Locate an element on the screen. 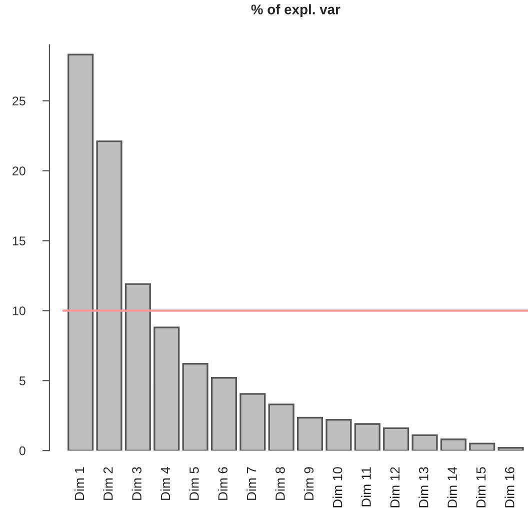 The height and width of the screenshot is (527, 528). x-tick-label: Dim 16 is located at coordinates (509, 487).